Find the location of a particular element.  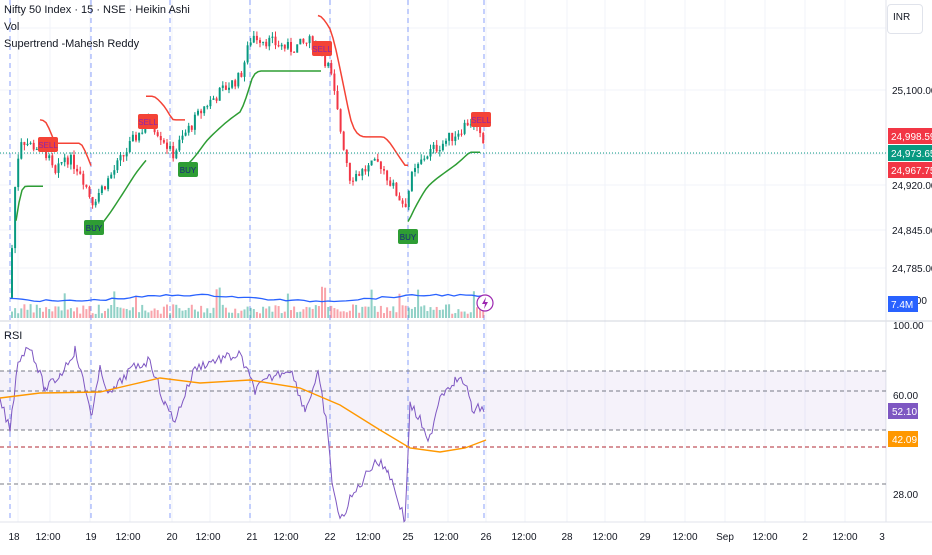

currency-button is located at coordinates (905, 19).